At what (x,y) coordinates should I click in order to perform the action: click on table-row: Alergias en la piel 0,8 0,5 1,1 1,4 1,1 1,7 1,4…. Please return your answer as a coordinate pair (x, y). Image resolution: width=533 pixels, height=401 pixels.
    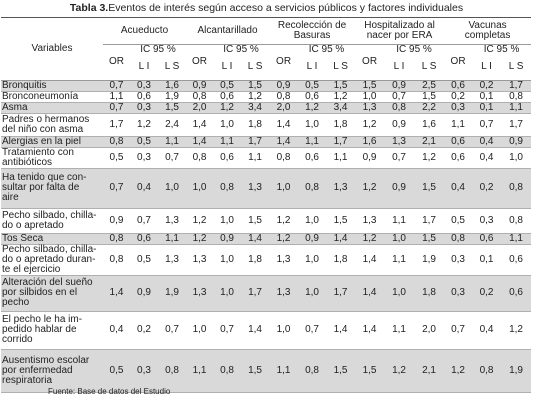
    Looking at the image, I should click on (266, 142).